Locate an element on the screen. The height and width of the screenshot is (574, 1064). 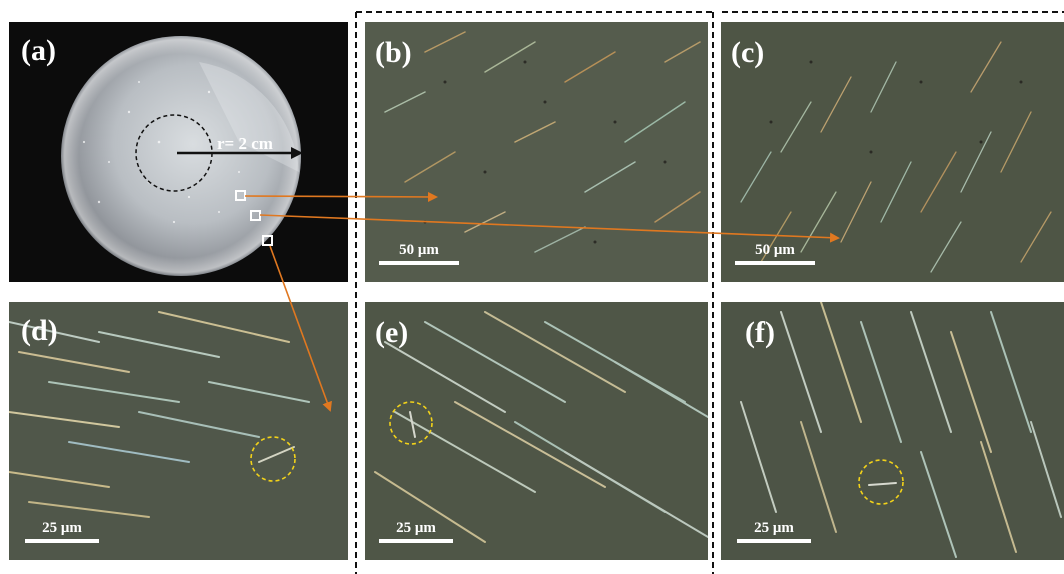
panel-b-scale: 50 μm is located at coordinates (419, 253).